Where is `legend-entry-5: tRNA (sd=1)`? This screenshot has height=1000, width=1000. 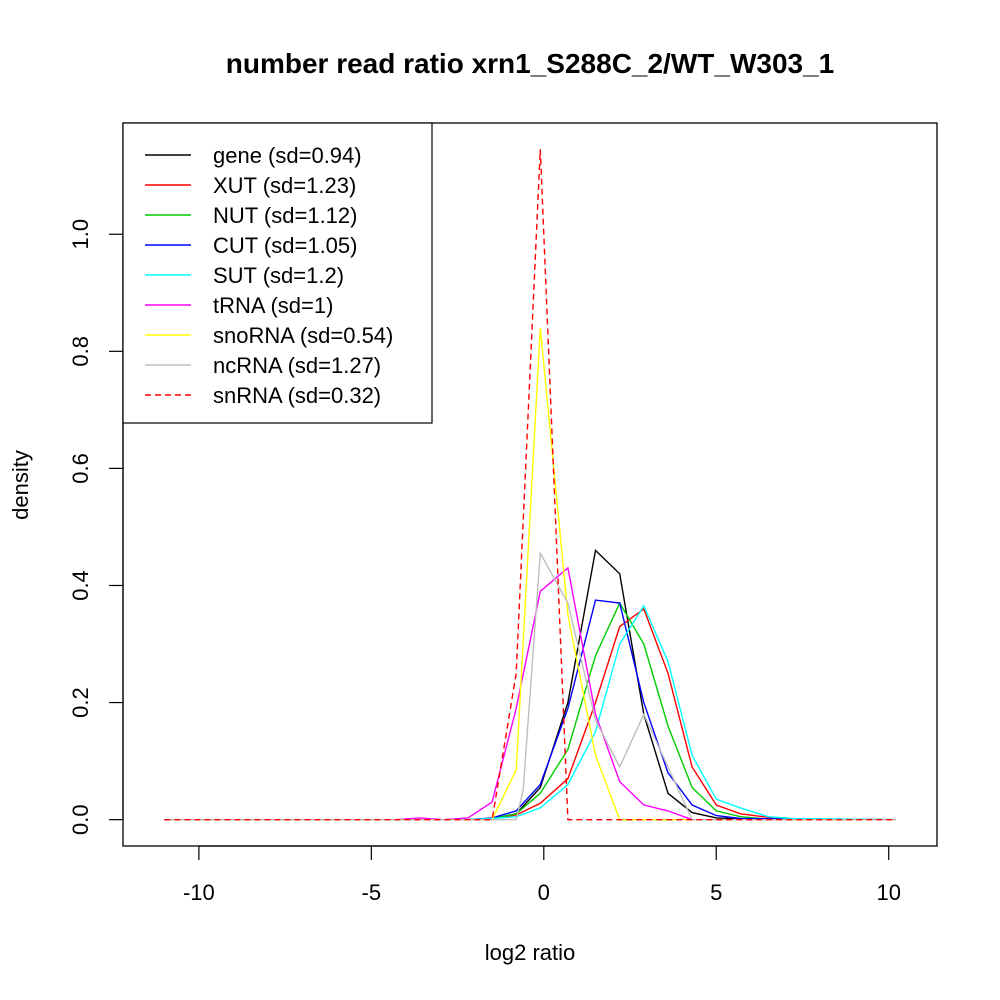
legend-entry-5: tRNA (sd=1) is located at coordinates (273, 305).